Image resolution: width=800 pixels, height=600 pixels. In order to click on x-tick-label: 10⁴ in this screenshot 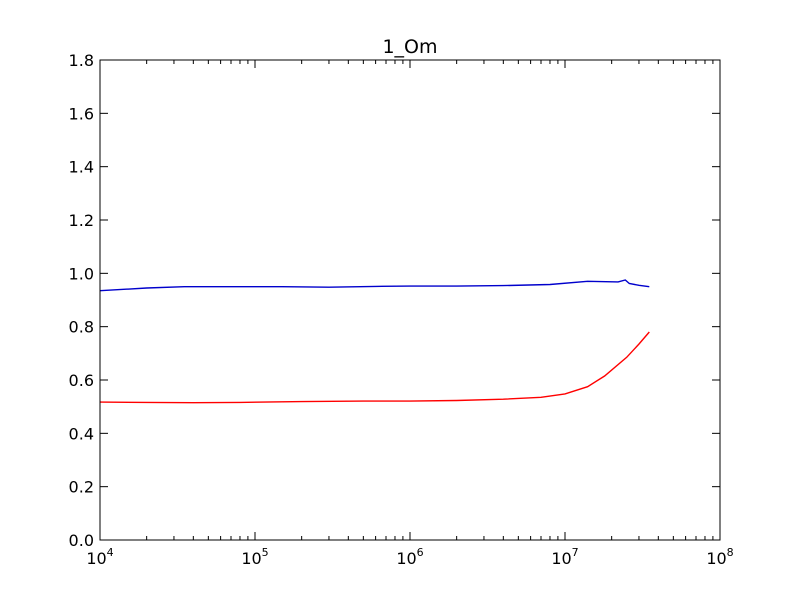, I will do `click(99, 557)`.